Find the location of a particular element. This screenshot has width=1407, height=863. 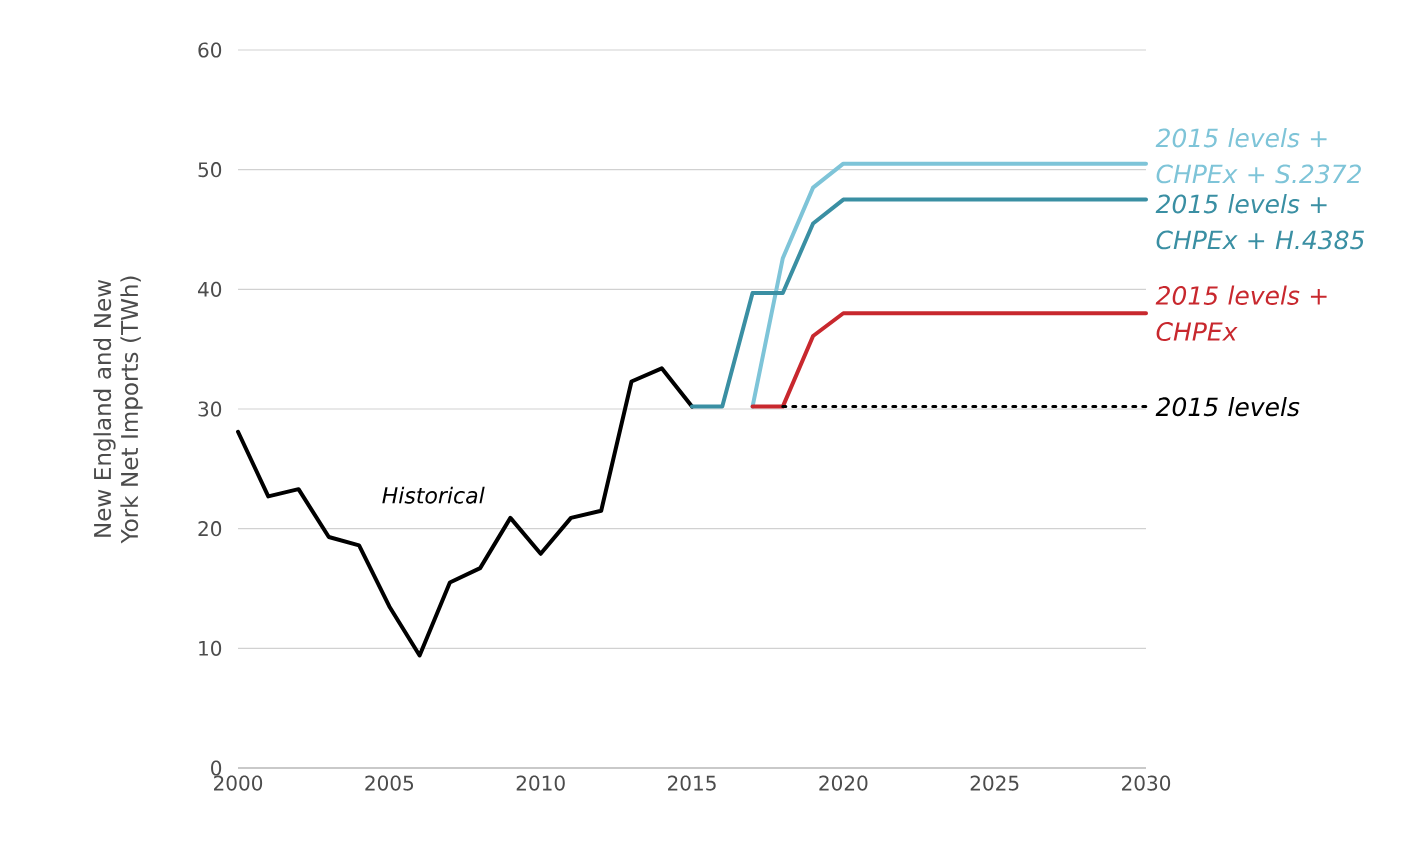

x-tick-label: 2025 is located at coordinates (994, 783).